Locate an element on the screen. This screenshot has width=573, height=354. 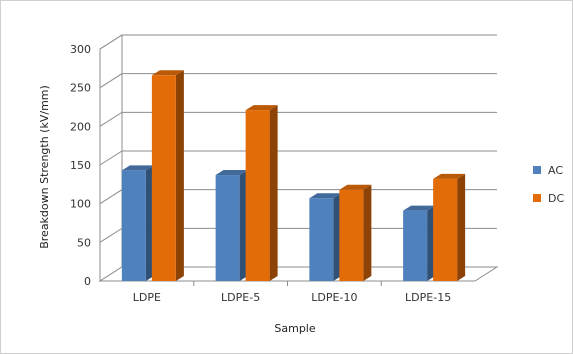
x-tick-label: LDPE-10 is located at coordinates (334, 297).